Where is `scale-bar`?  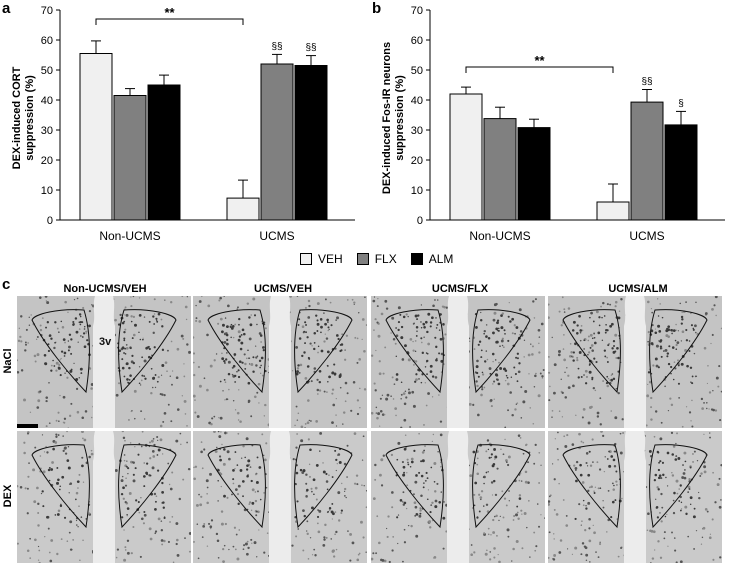
scale-bar is located at coordinates (27, 426).